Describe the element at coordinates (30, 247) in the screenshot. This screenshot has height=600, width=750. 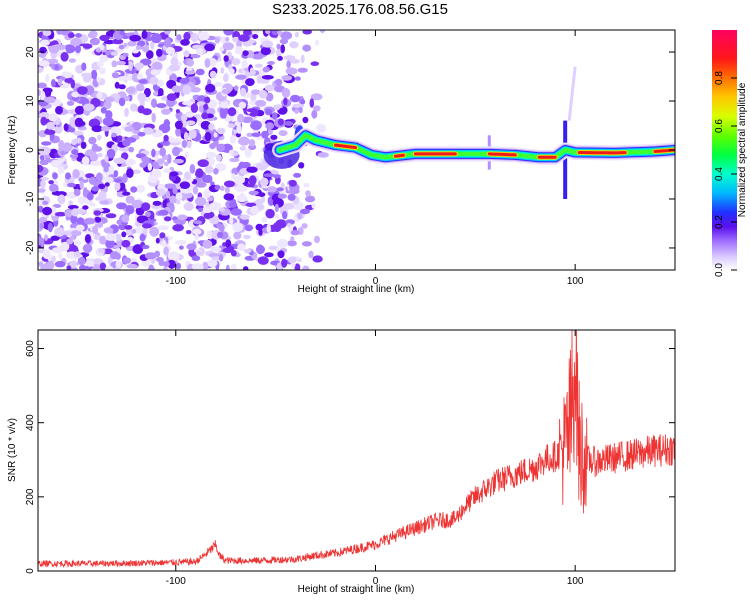
I see `y-tick-label: -20` at that location.